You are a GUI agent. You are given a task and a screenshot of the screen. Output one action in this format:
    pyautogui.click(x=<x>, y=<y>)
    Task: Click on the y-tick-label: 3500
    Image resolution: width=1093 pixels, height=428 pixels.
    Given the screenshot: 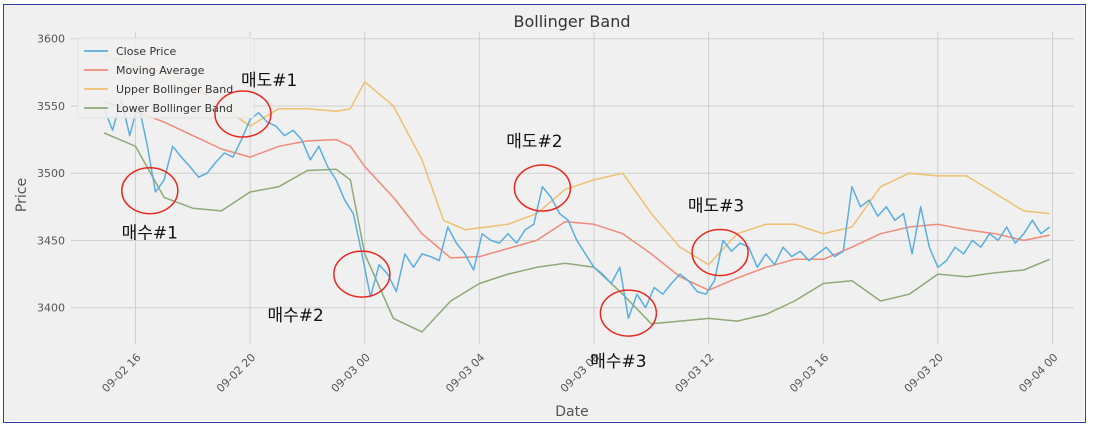 What is the action you would take?
    pyautogui.click(x=51, y=173)
    